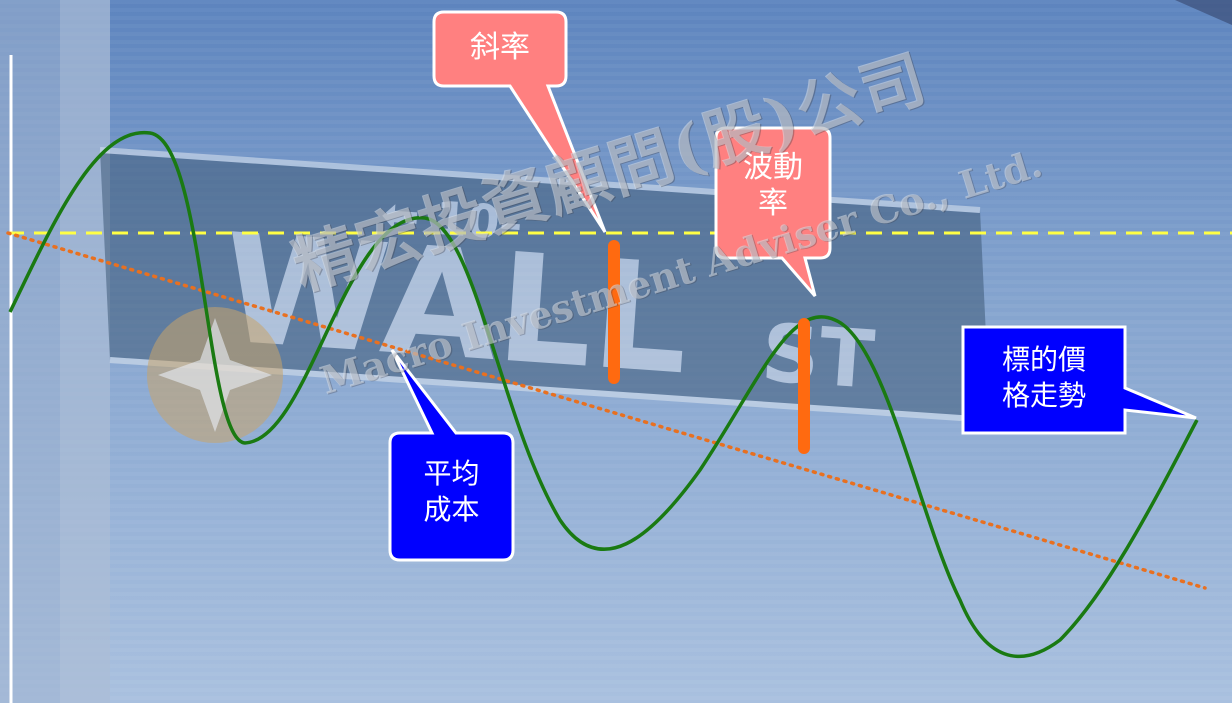 Image resolution: width=1232 pixels, height=703 pixels. I want to click on price-trend-callout, so click(1079, 380).